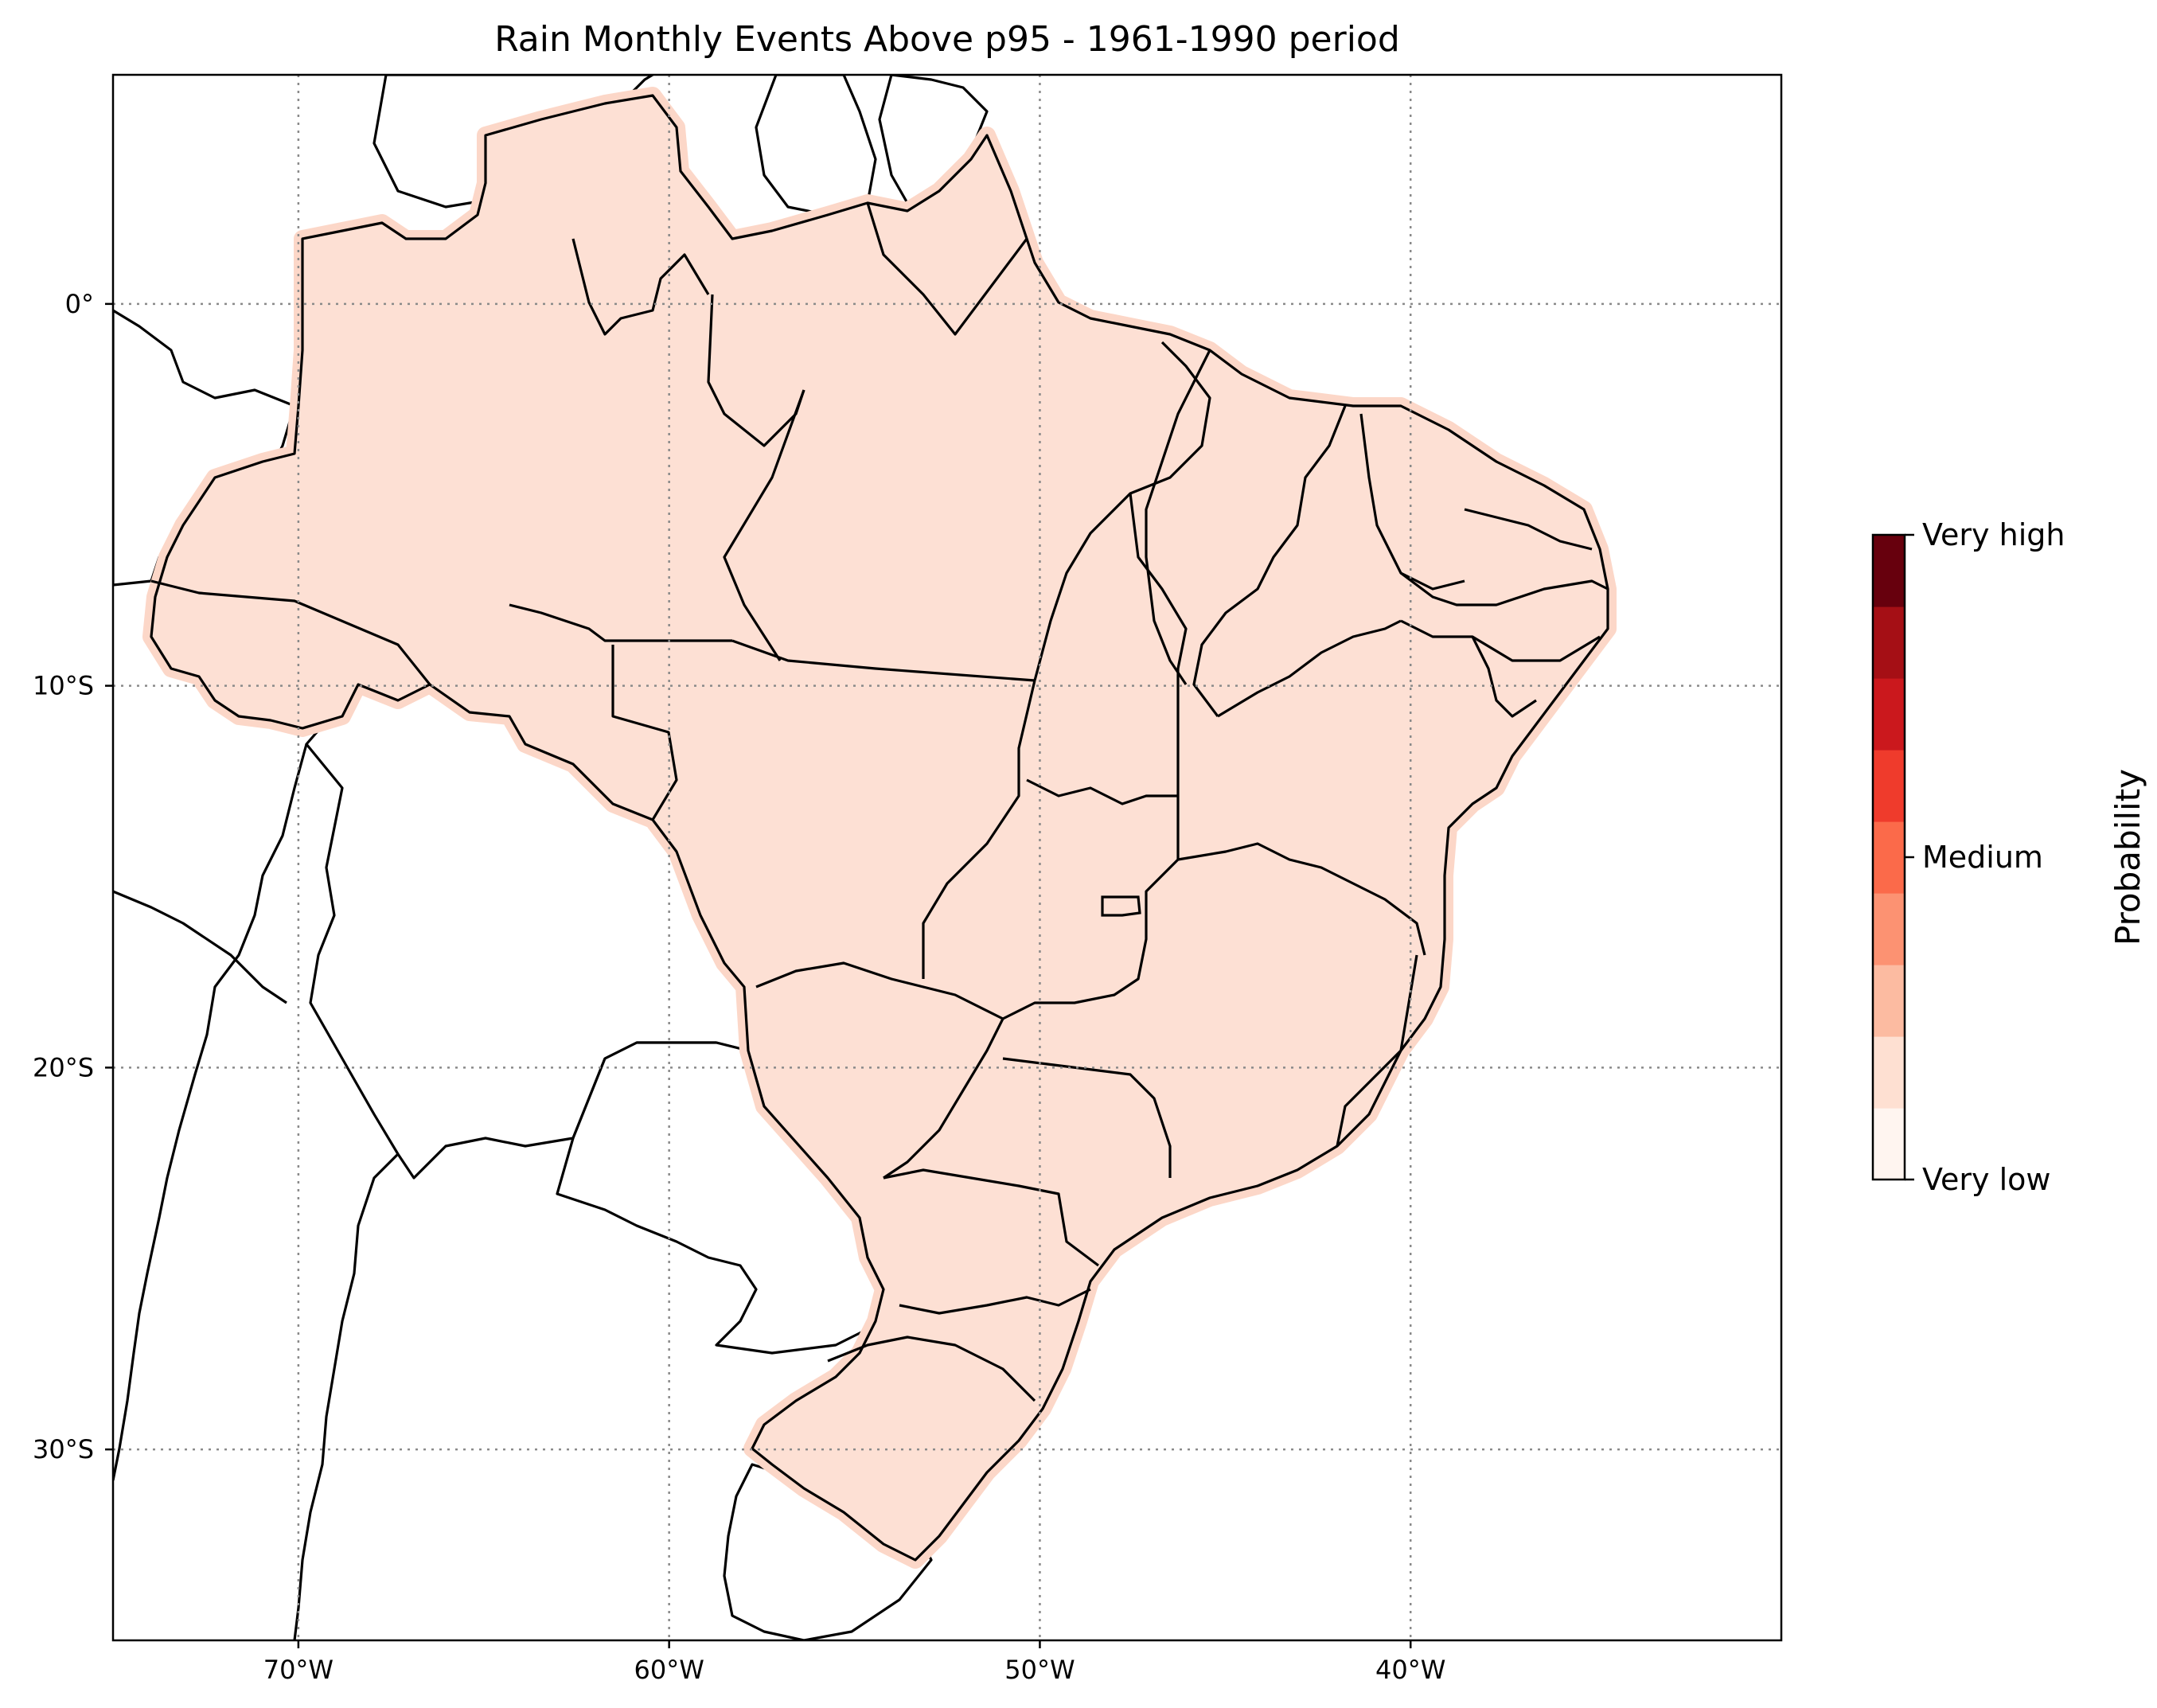 This screenshot has height=1708, width=2157. What do you see at coordinates (995, 1301) in the screenshot?
I see `state-border-pr-sc` at bounding box center [995, 1301].